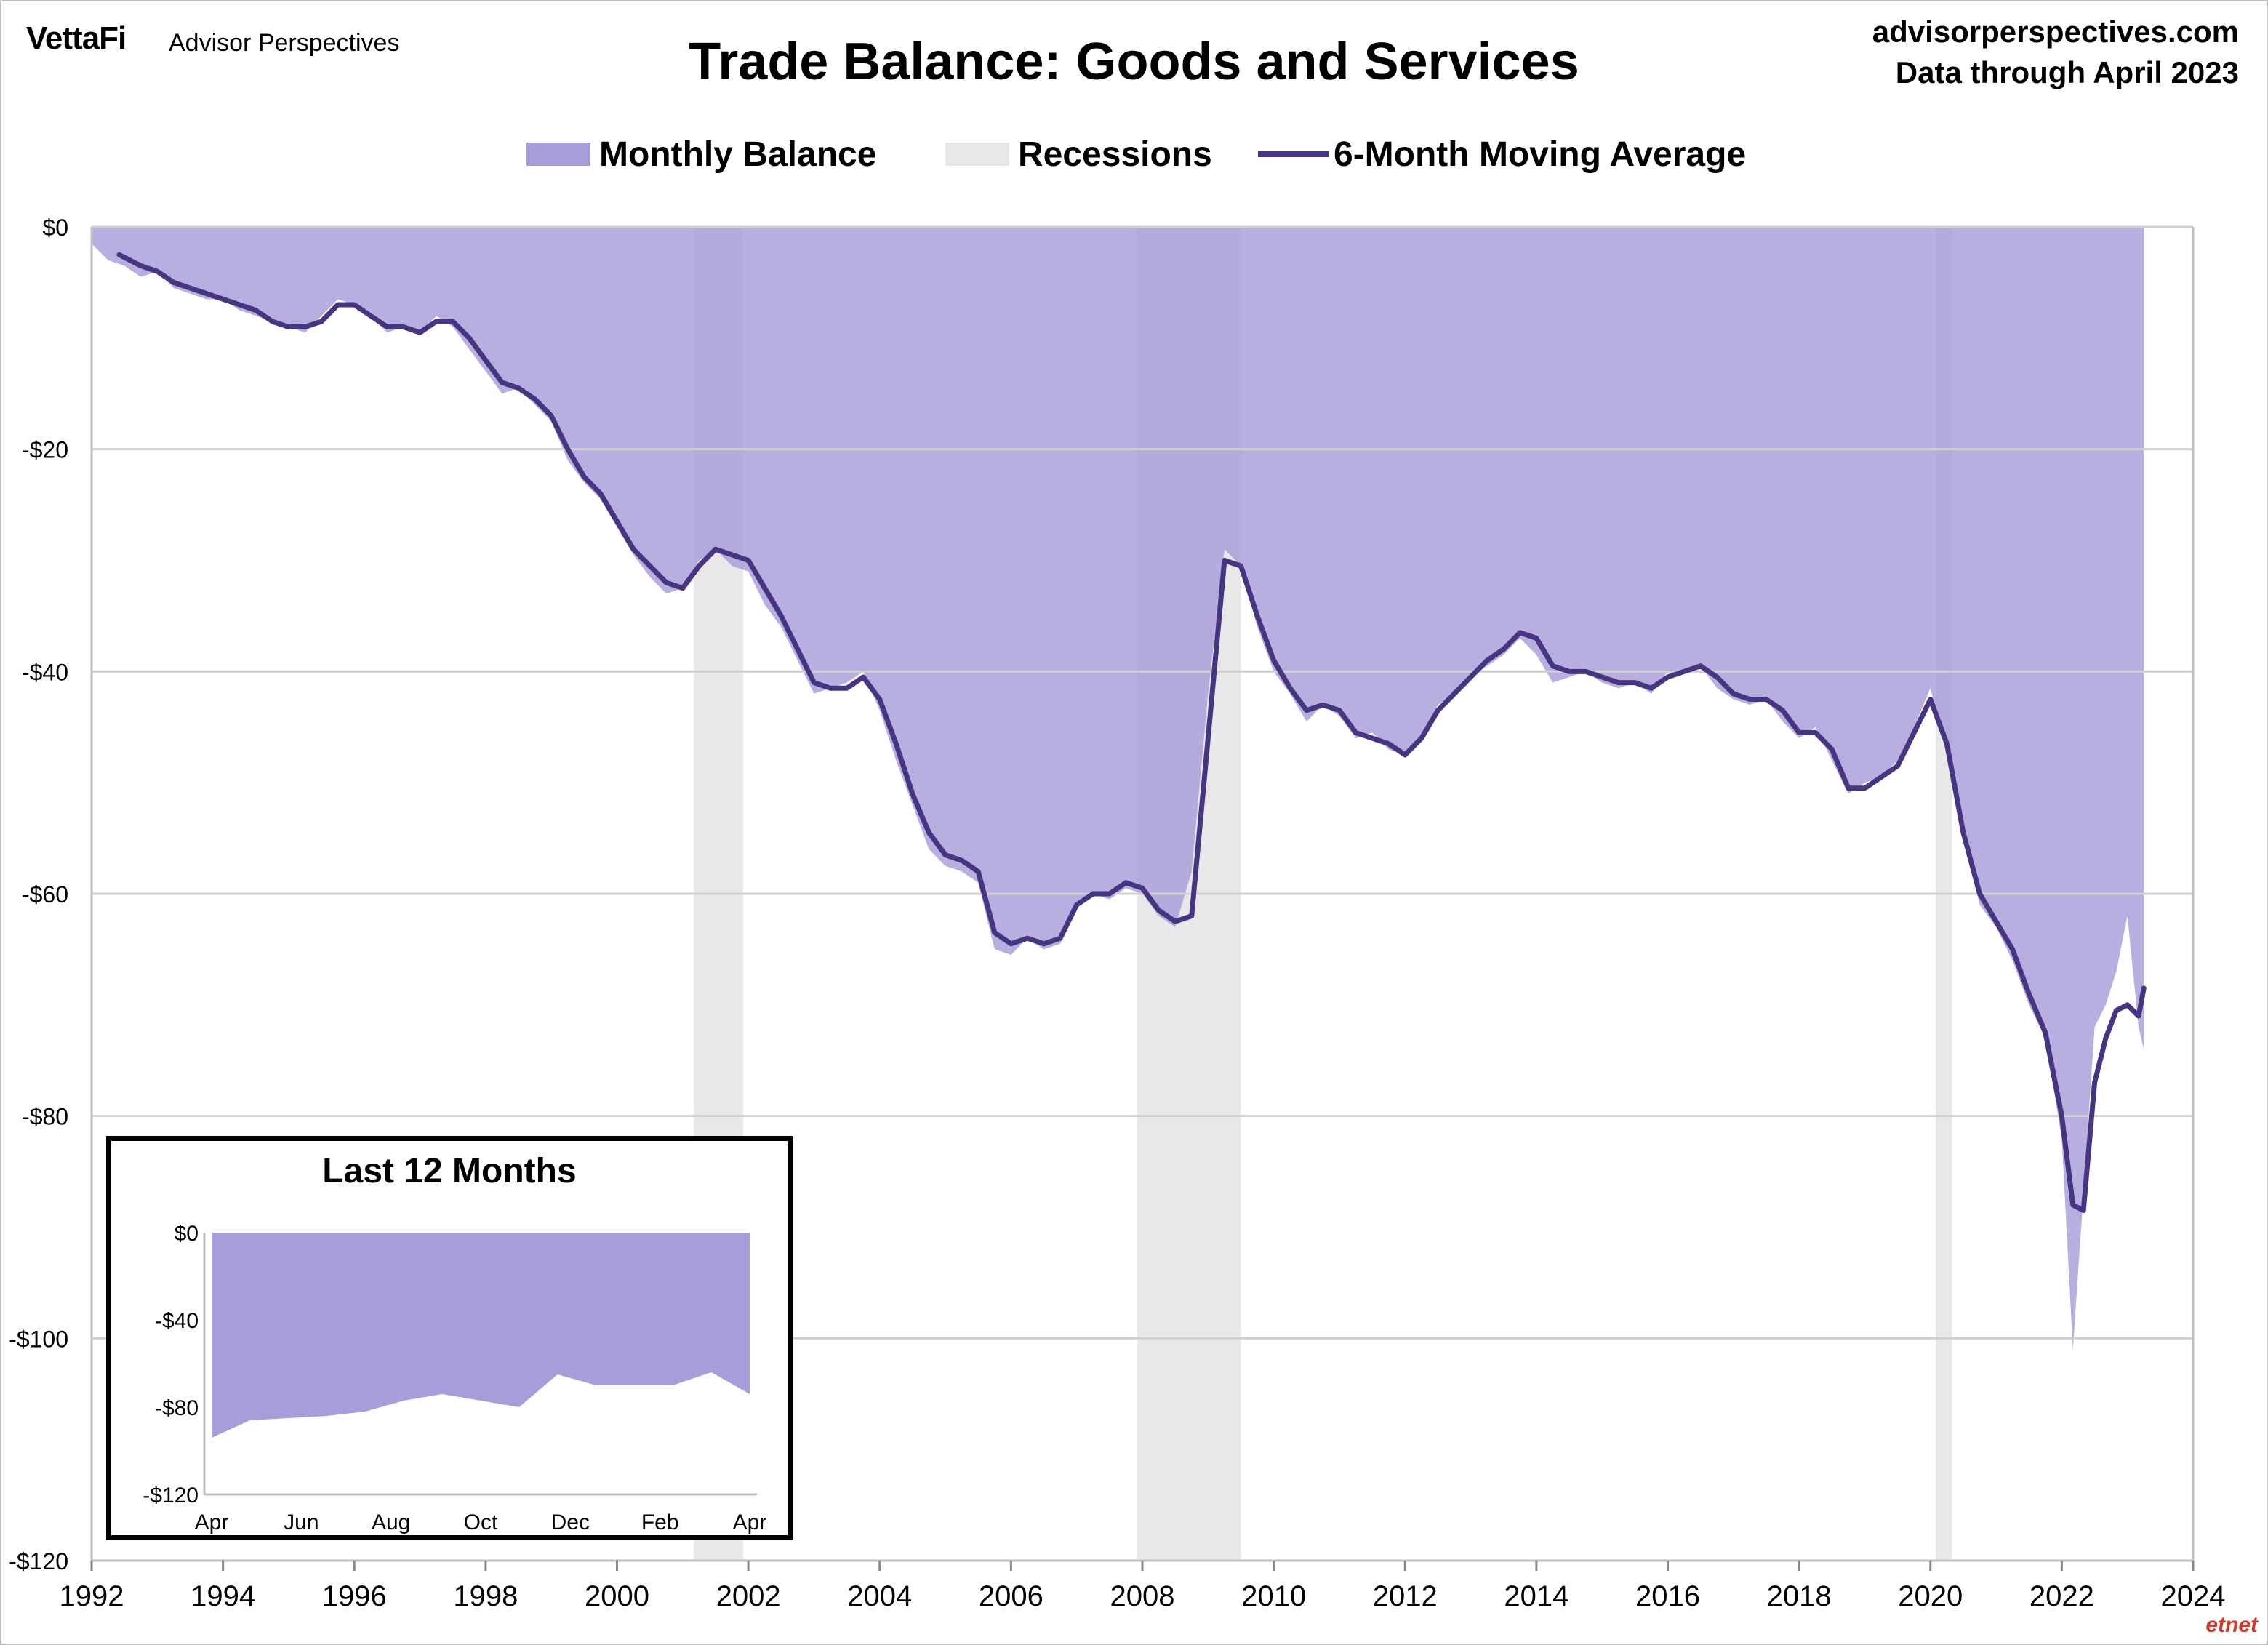 This screenshot has height=1645, width=2268. Describe the element at coordinates (977, 154) in the screenshot. I see `legend-swatch-recessions` at that location.